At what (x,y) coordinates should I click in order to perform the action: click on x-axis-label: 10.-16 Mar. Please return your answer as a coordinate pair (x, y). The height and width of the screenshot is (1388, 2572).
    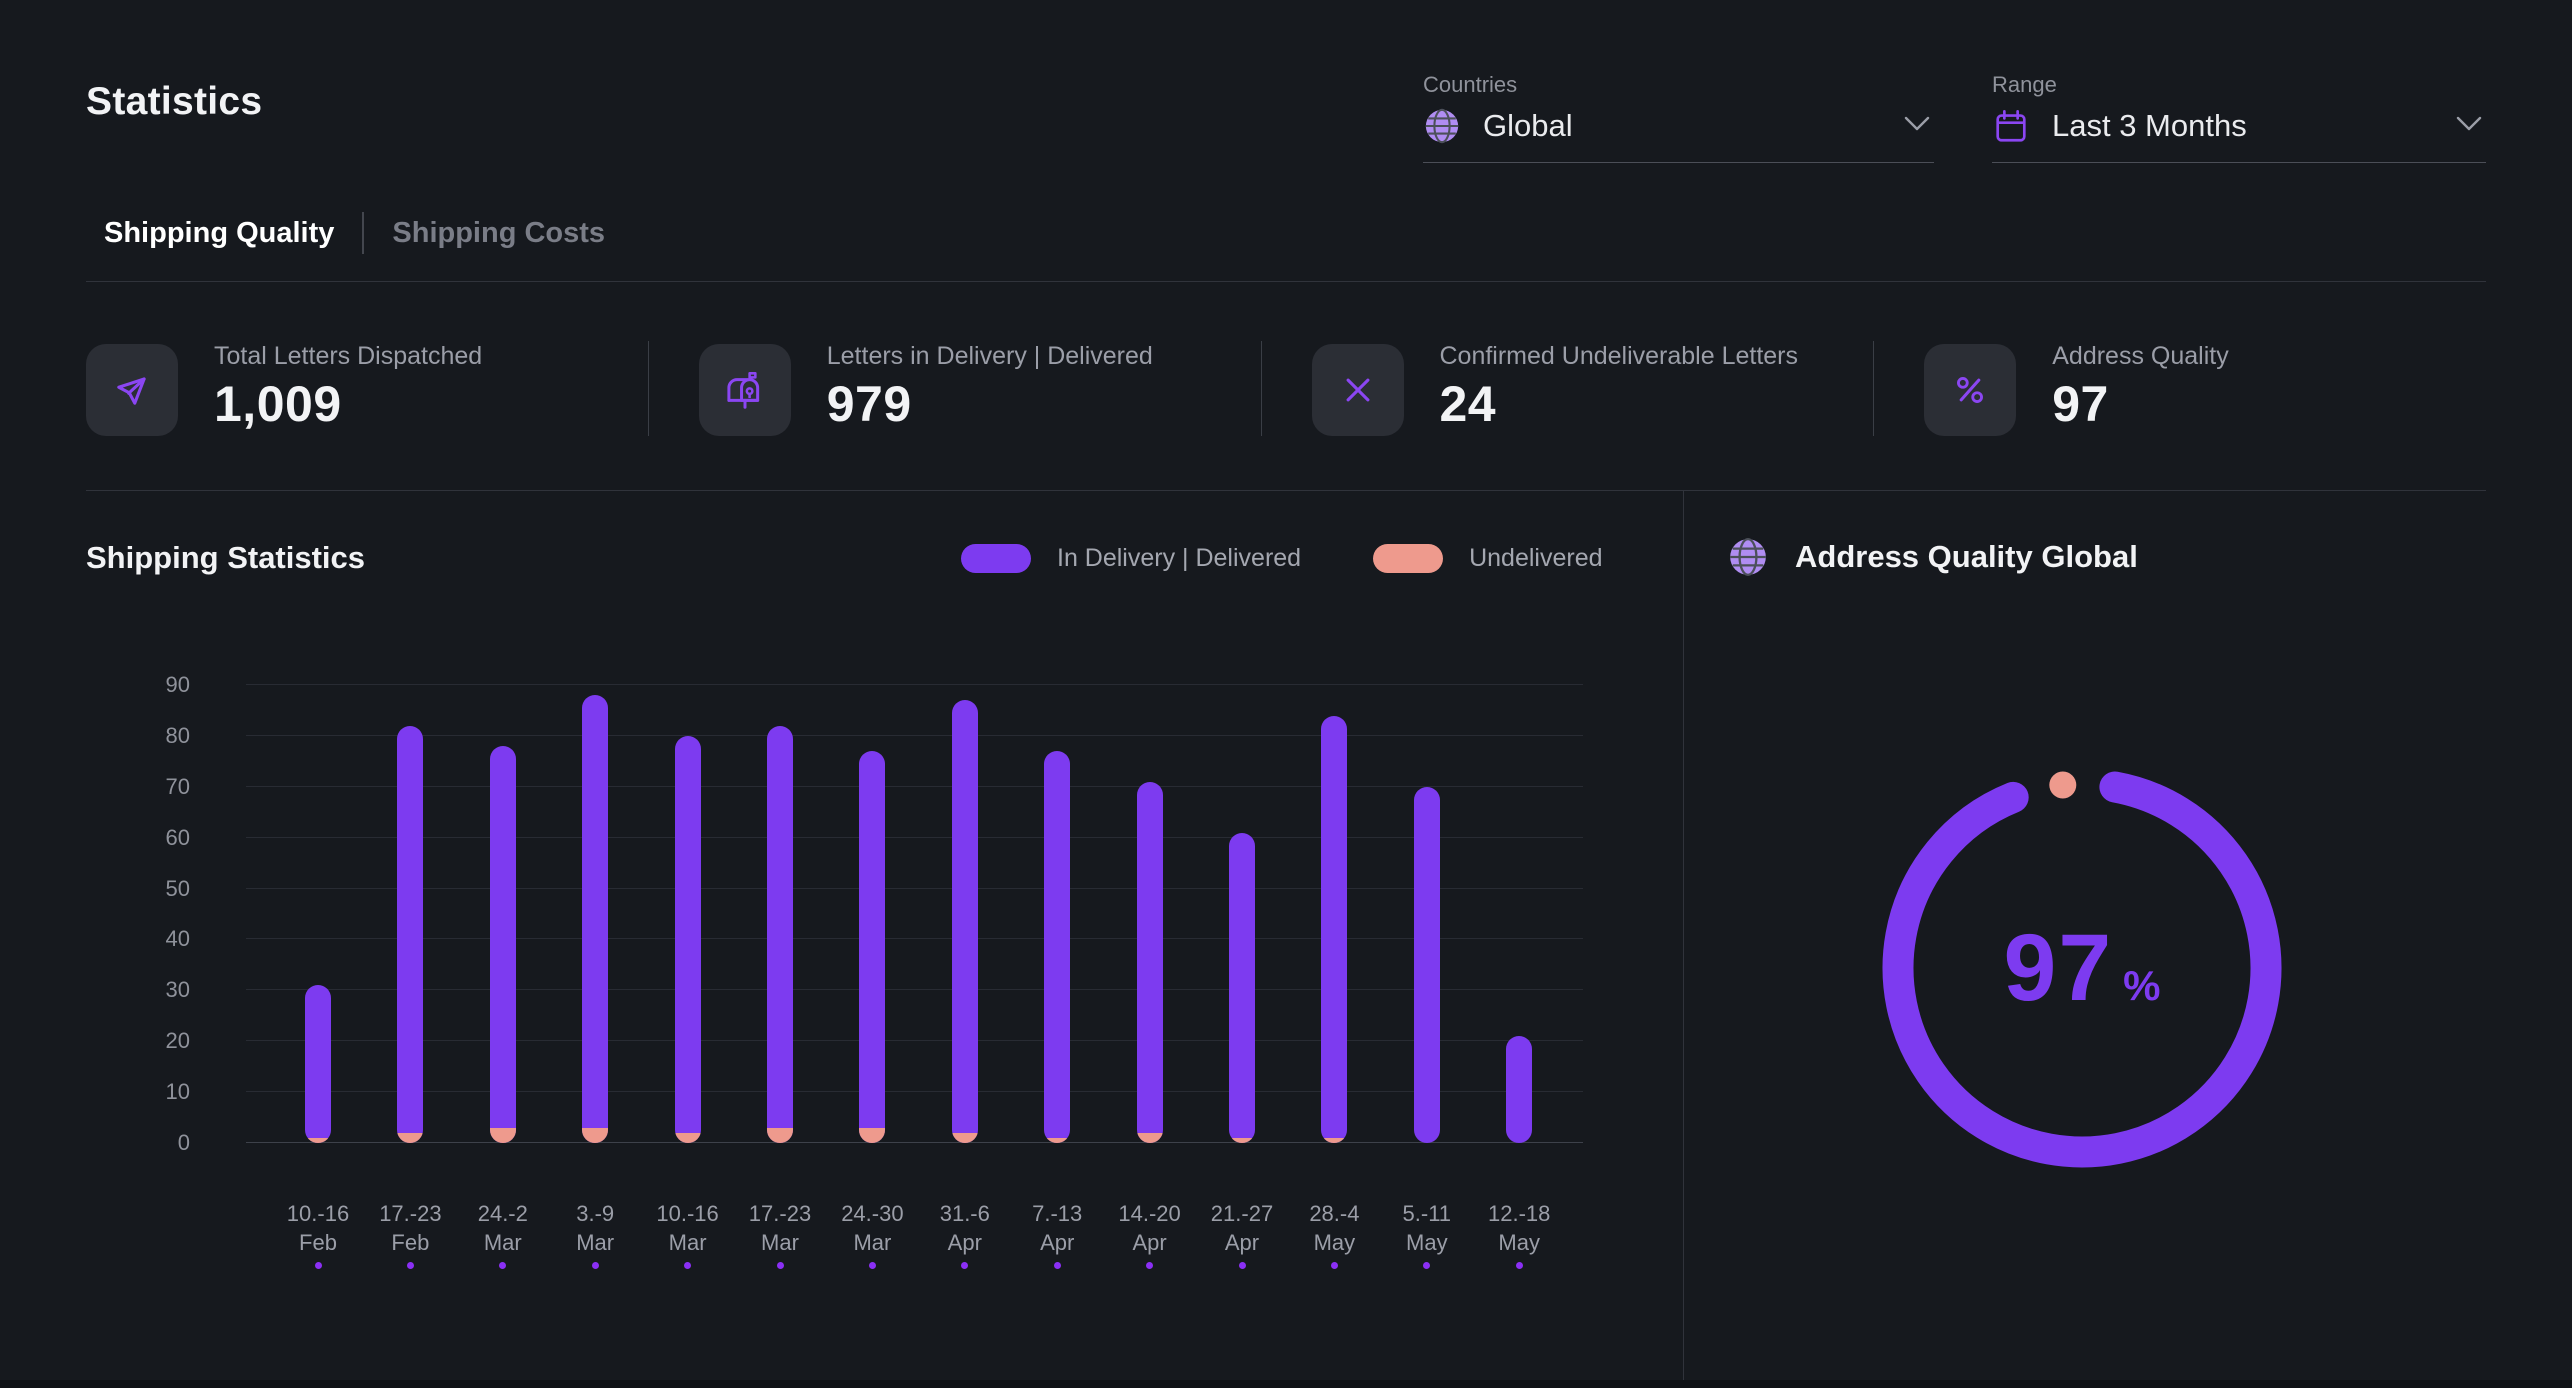
    Looking at the image, I should click on (687, 1228).